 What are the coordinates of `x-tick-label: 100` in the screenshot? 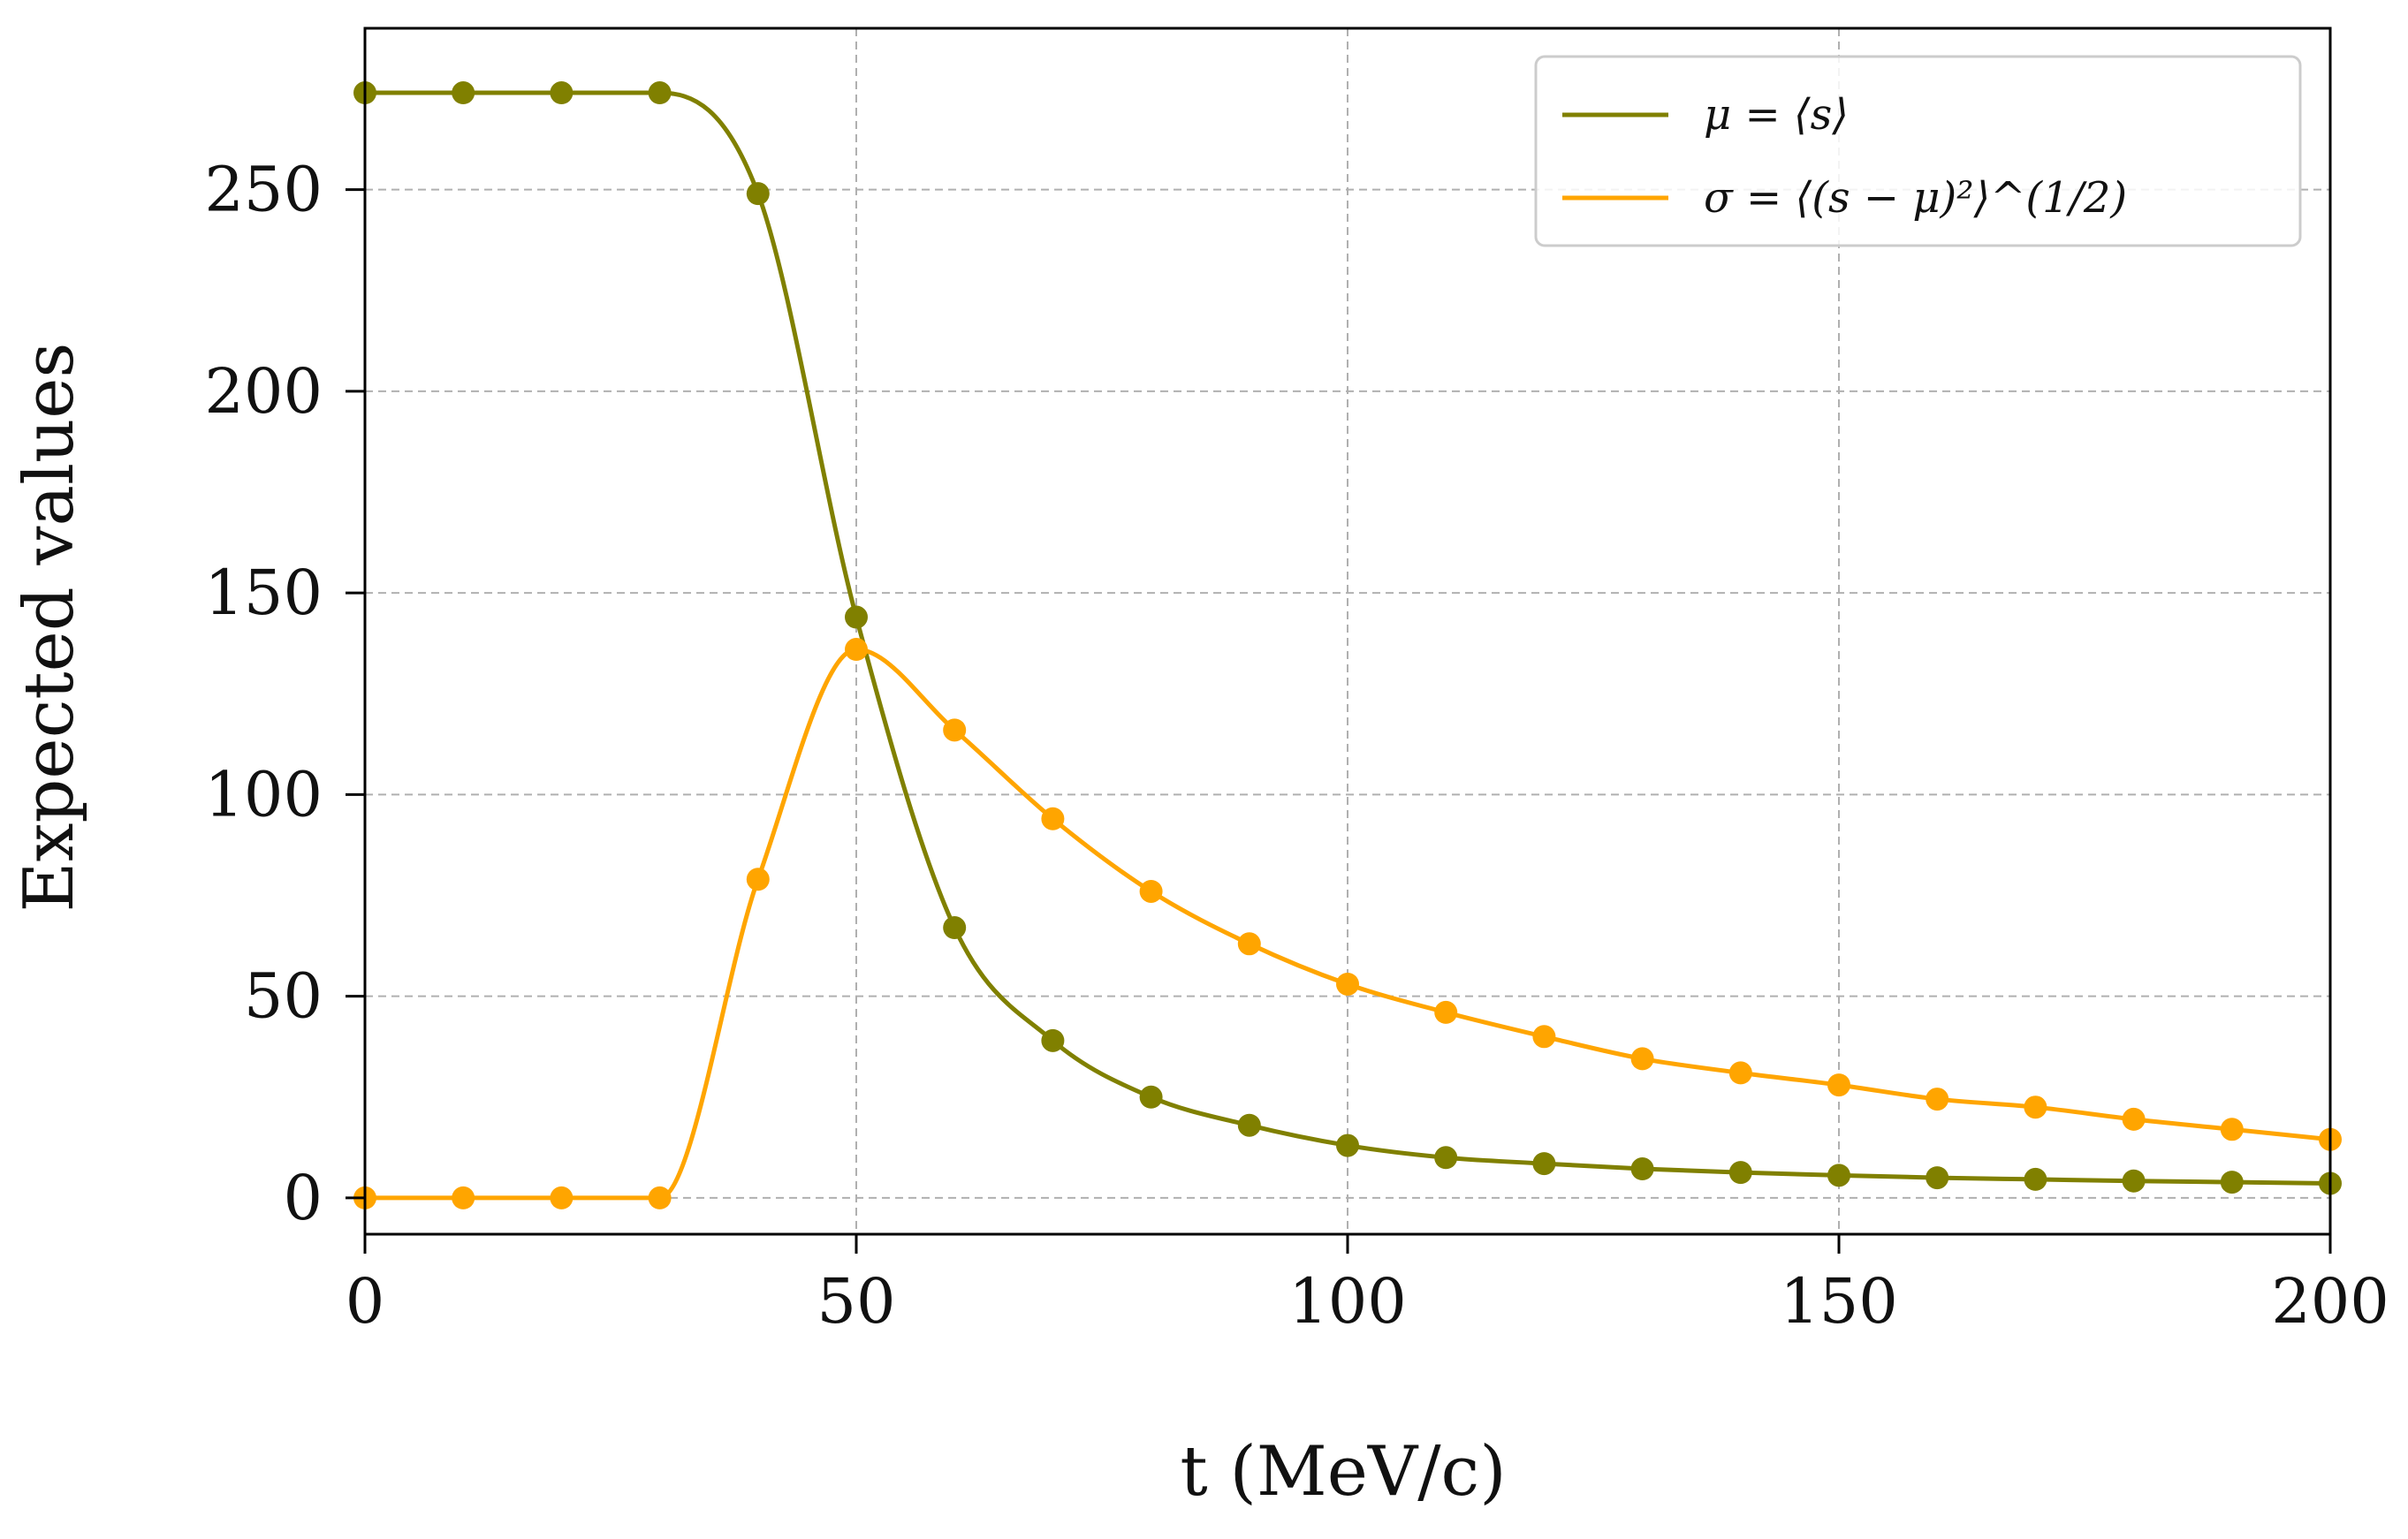 It's located at (1347, 1301).